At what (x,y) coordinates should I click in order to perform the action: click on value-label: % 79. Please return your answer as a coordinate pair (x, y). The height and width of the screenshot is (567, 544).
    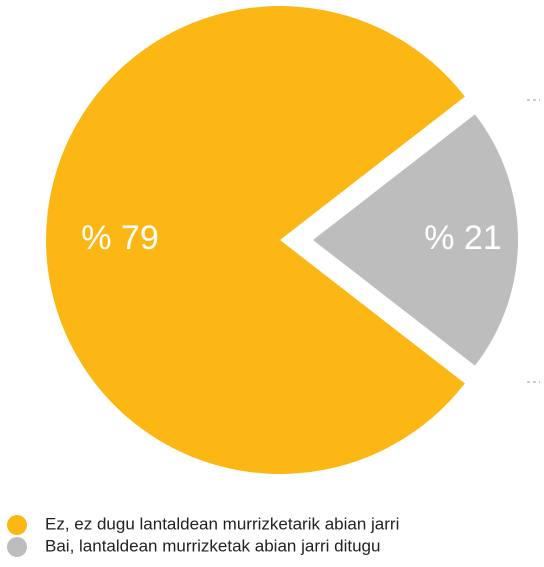
    Looking at the image, I should click on (120, 238).